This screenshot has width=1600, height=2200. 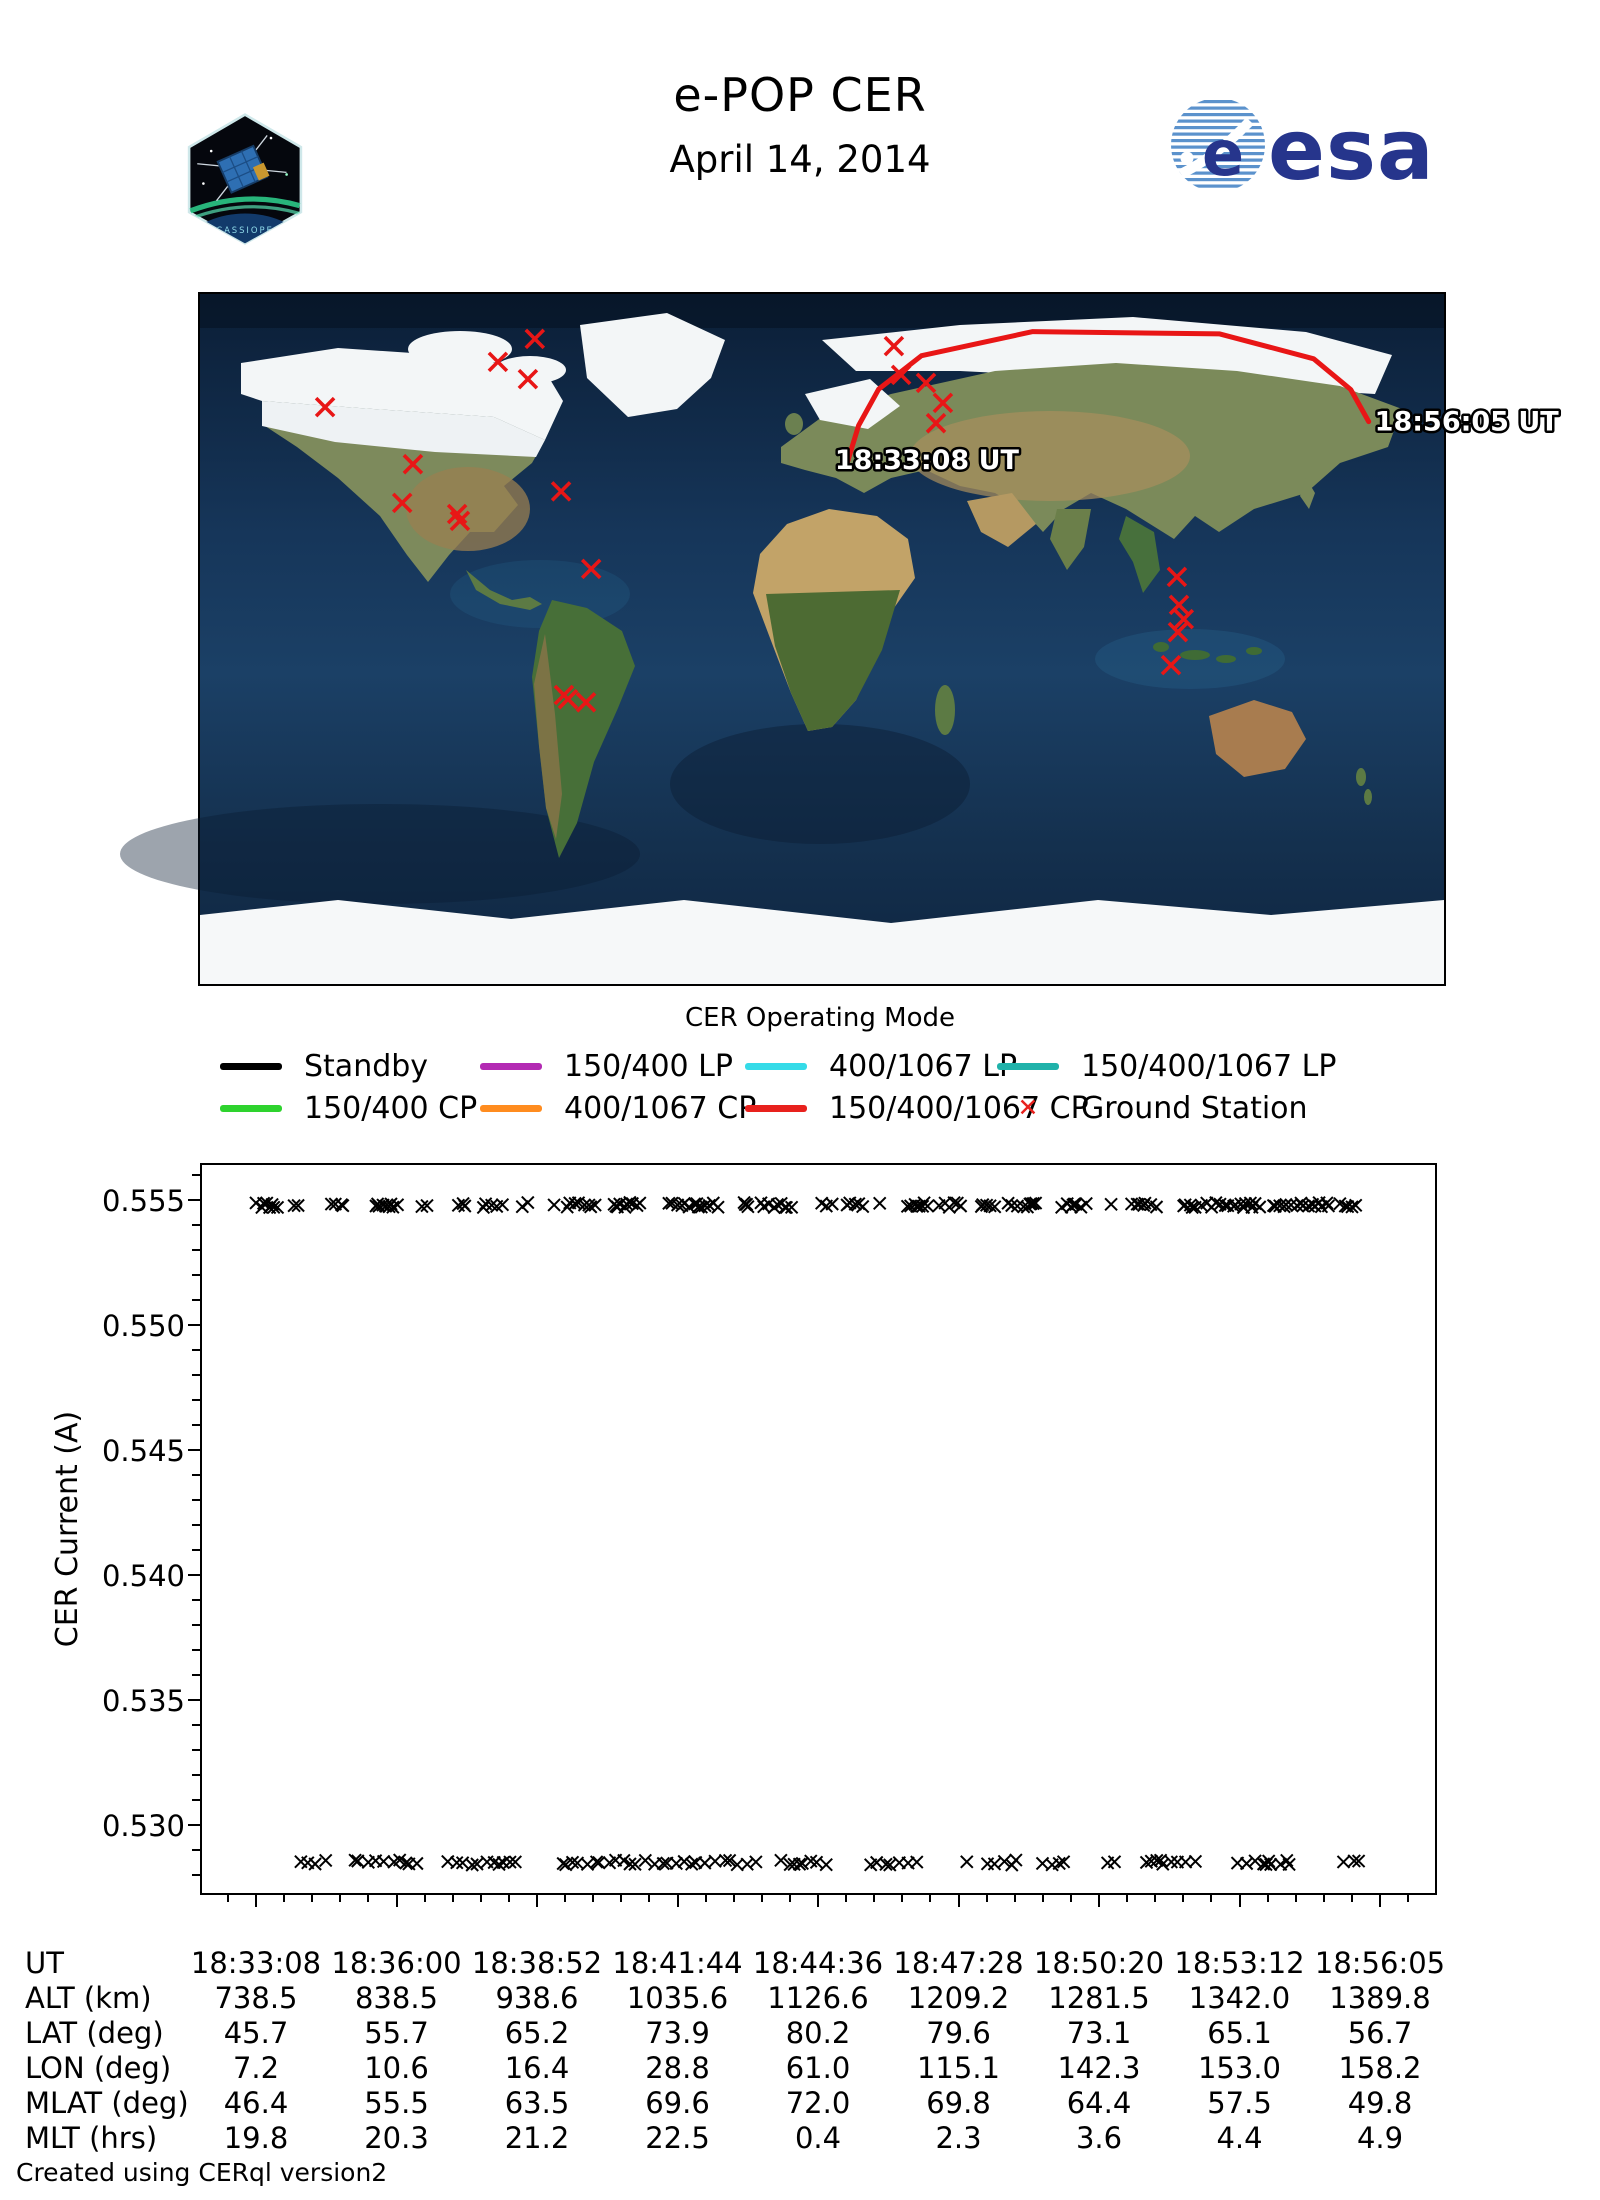 What do you see at coordinates (396, 2138) in the screenshot?
I see `table-cell: 20.3` at bounding box center [396, 2138].